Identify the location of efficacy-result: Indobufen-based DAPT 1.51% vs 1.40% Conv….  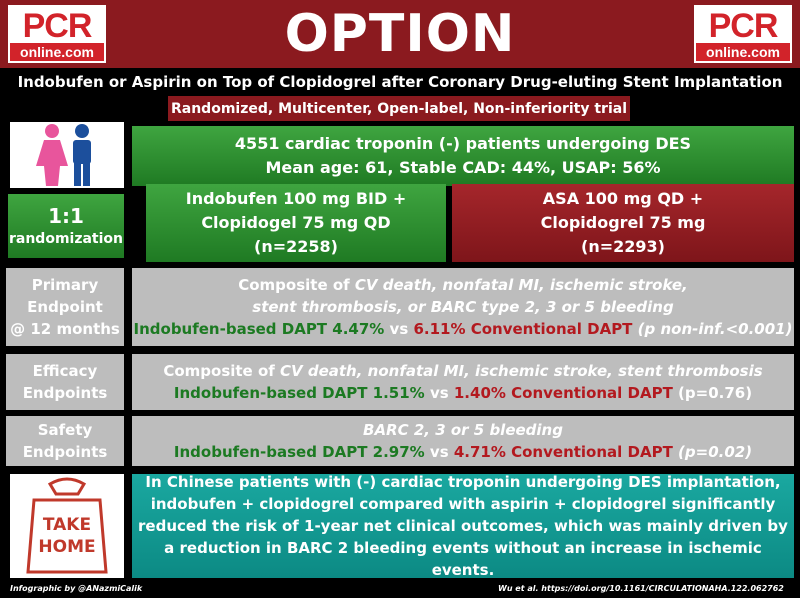
(463, 393).